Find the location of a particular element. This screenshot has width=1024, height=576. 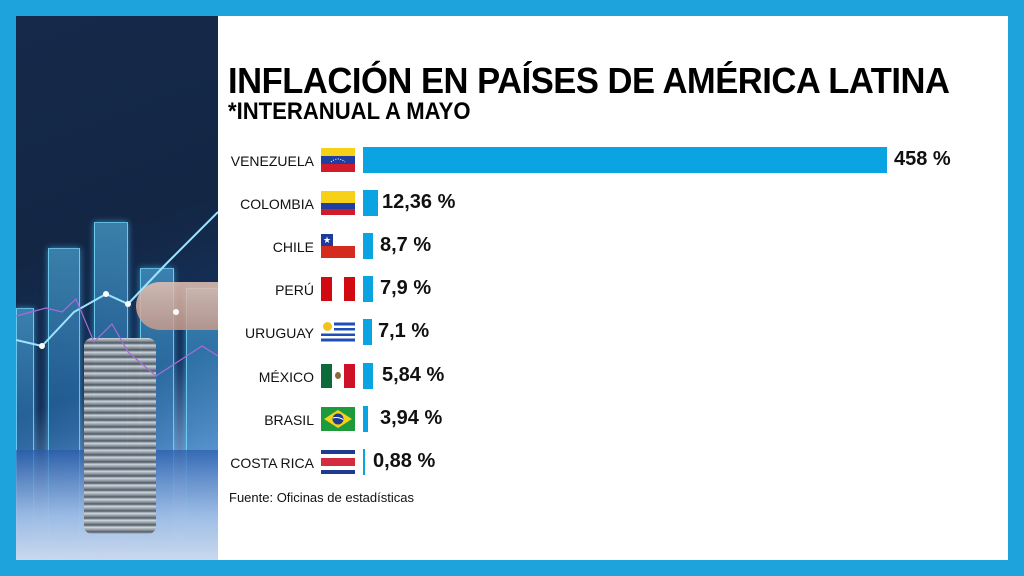

country-label: COLOMBIA is located at coordinates (277, 204).